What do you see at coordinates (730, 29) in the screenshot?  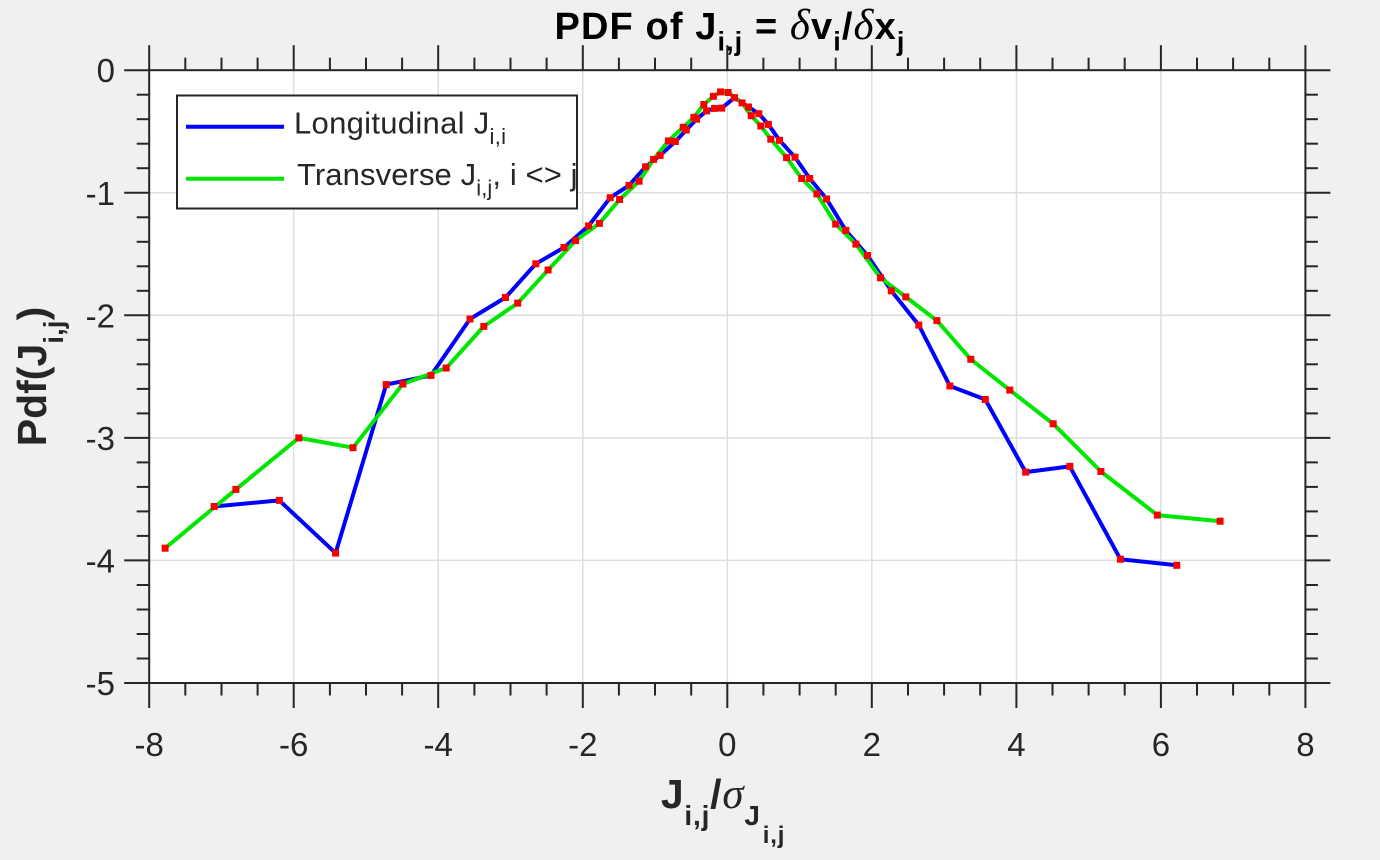 I see `svg-text: PDF of Ji,j = δvi/δxj` at bounding box center [730, 29].